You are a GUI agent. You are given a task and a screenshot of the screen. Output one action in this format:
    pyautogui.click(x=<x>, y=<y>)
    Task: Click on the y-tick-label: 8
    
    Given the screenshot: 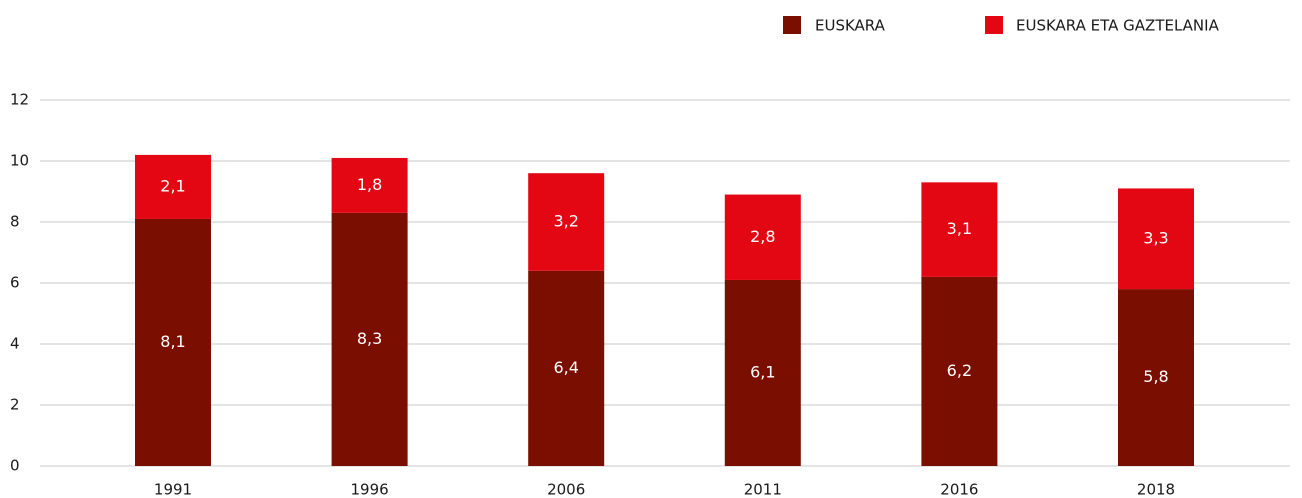 What is the action you would take?
    pyautogui.click(x=15, y=222)
    